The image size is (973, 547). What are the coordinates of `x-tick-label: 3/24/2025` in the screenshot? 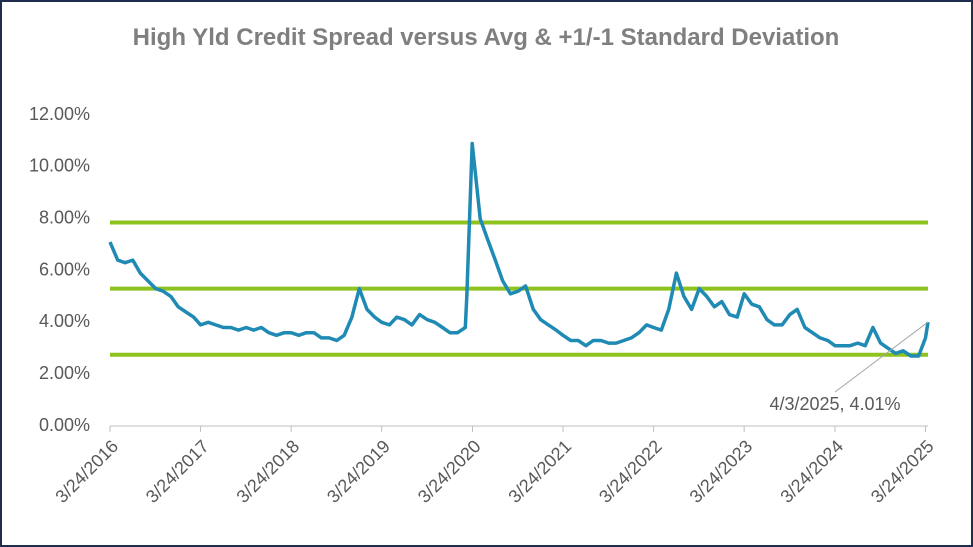 It's located at (902, 471).